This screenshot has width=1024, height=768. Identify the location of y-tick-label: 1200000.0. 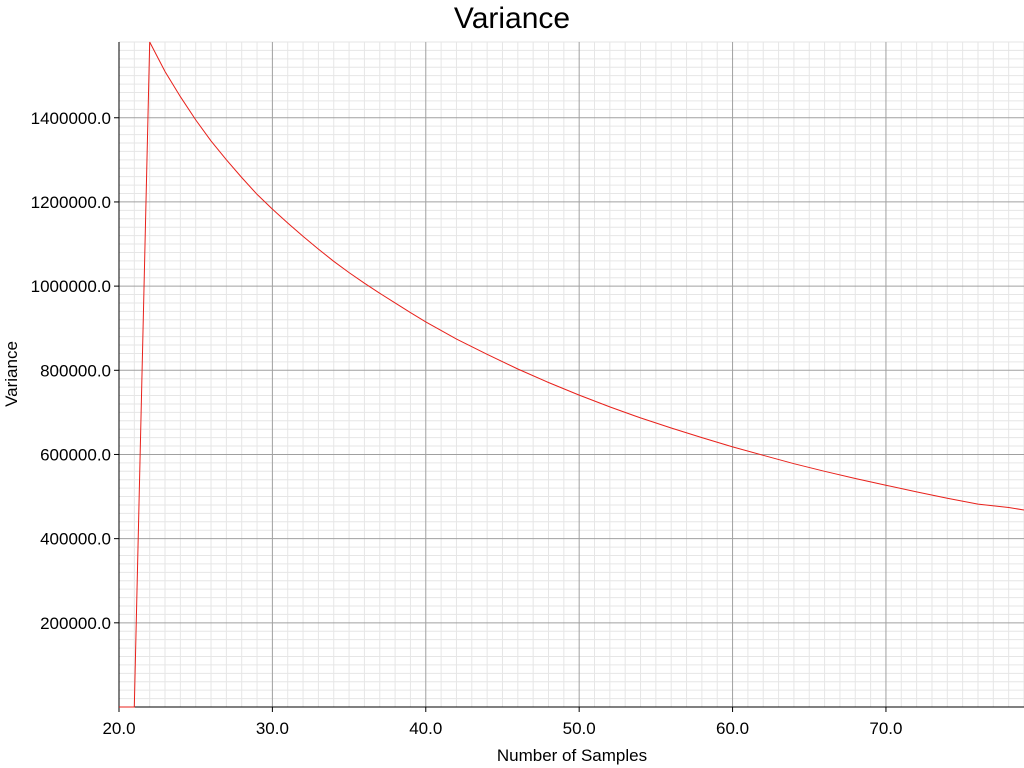
(71, 202).